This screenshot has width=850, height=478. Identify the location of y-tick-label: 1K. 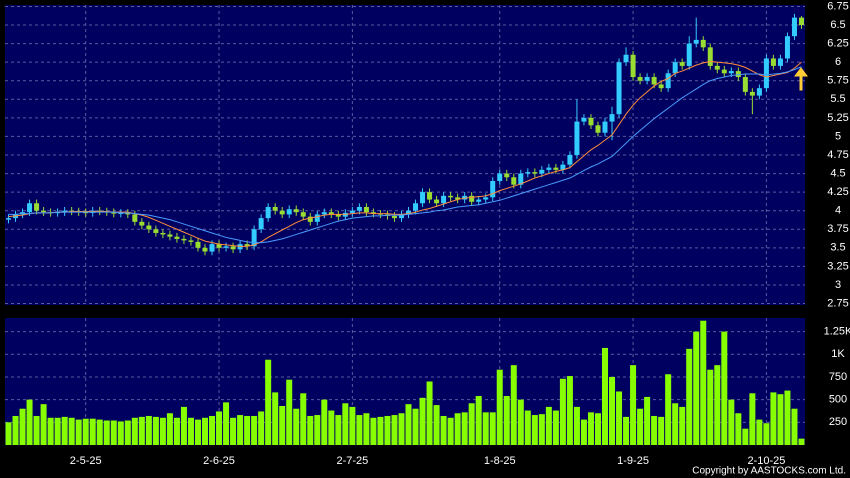
(838, 354).